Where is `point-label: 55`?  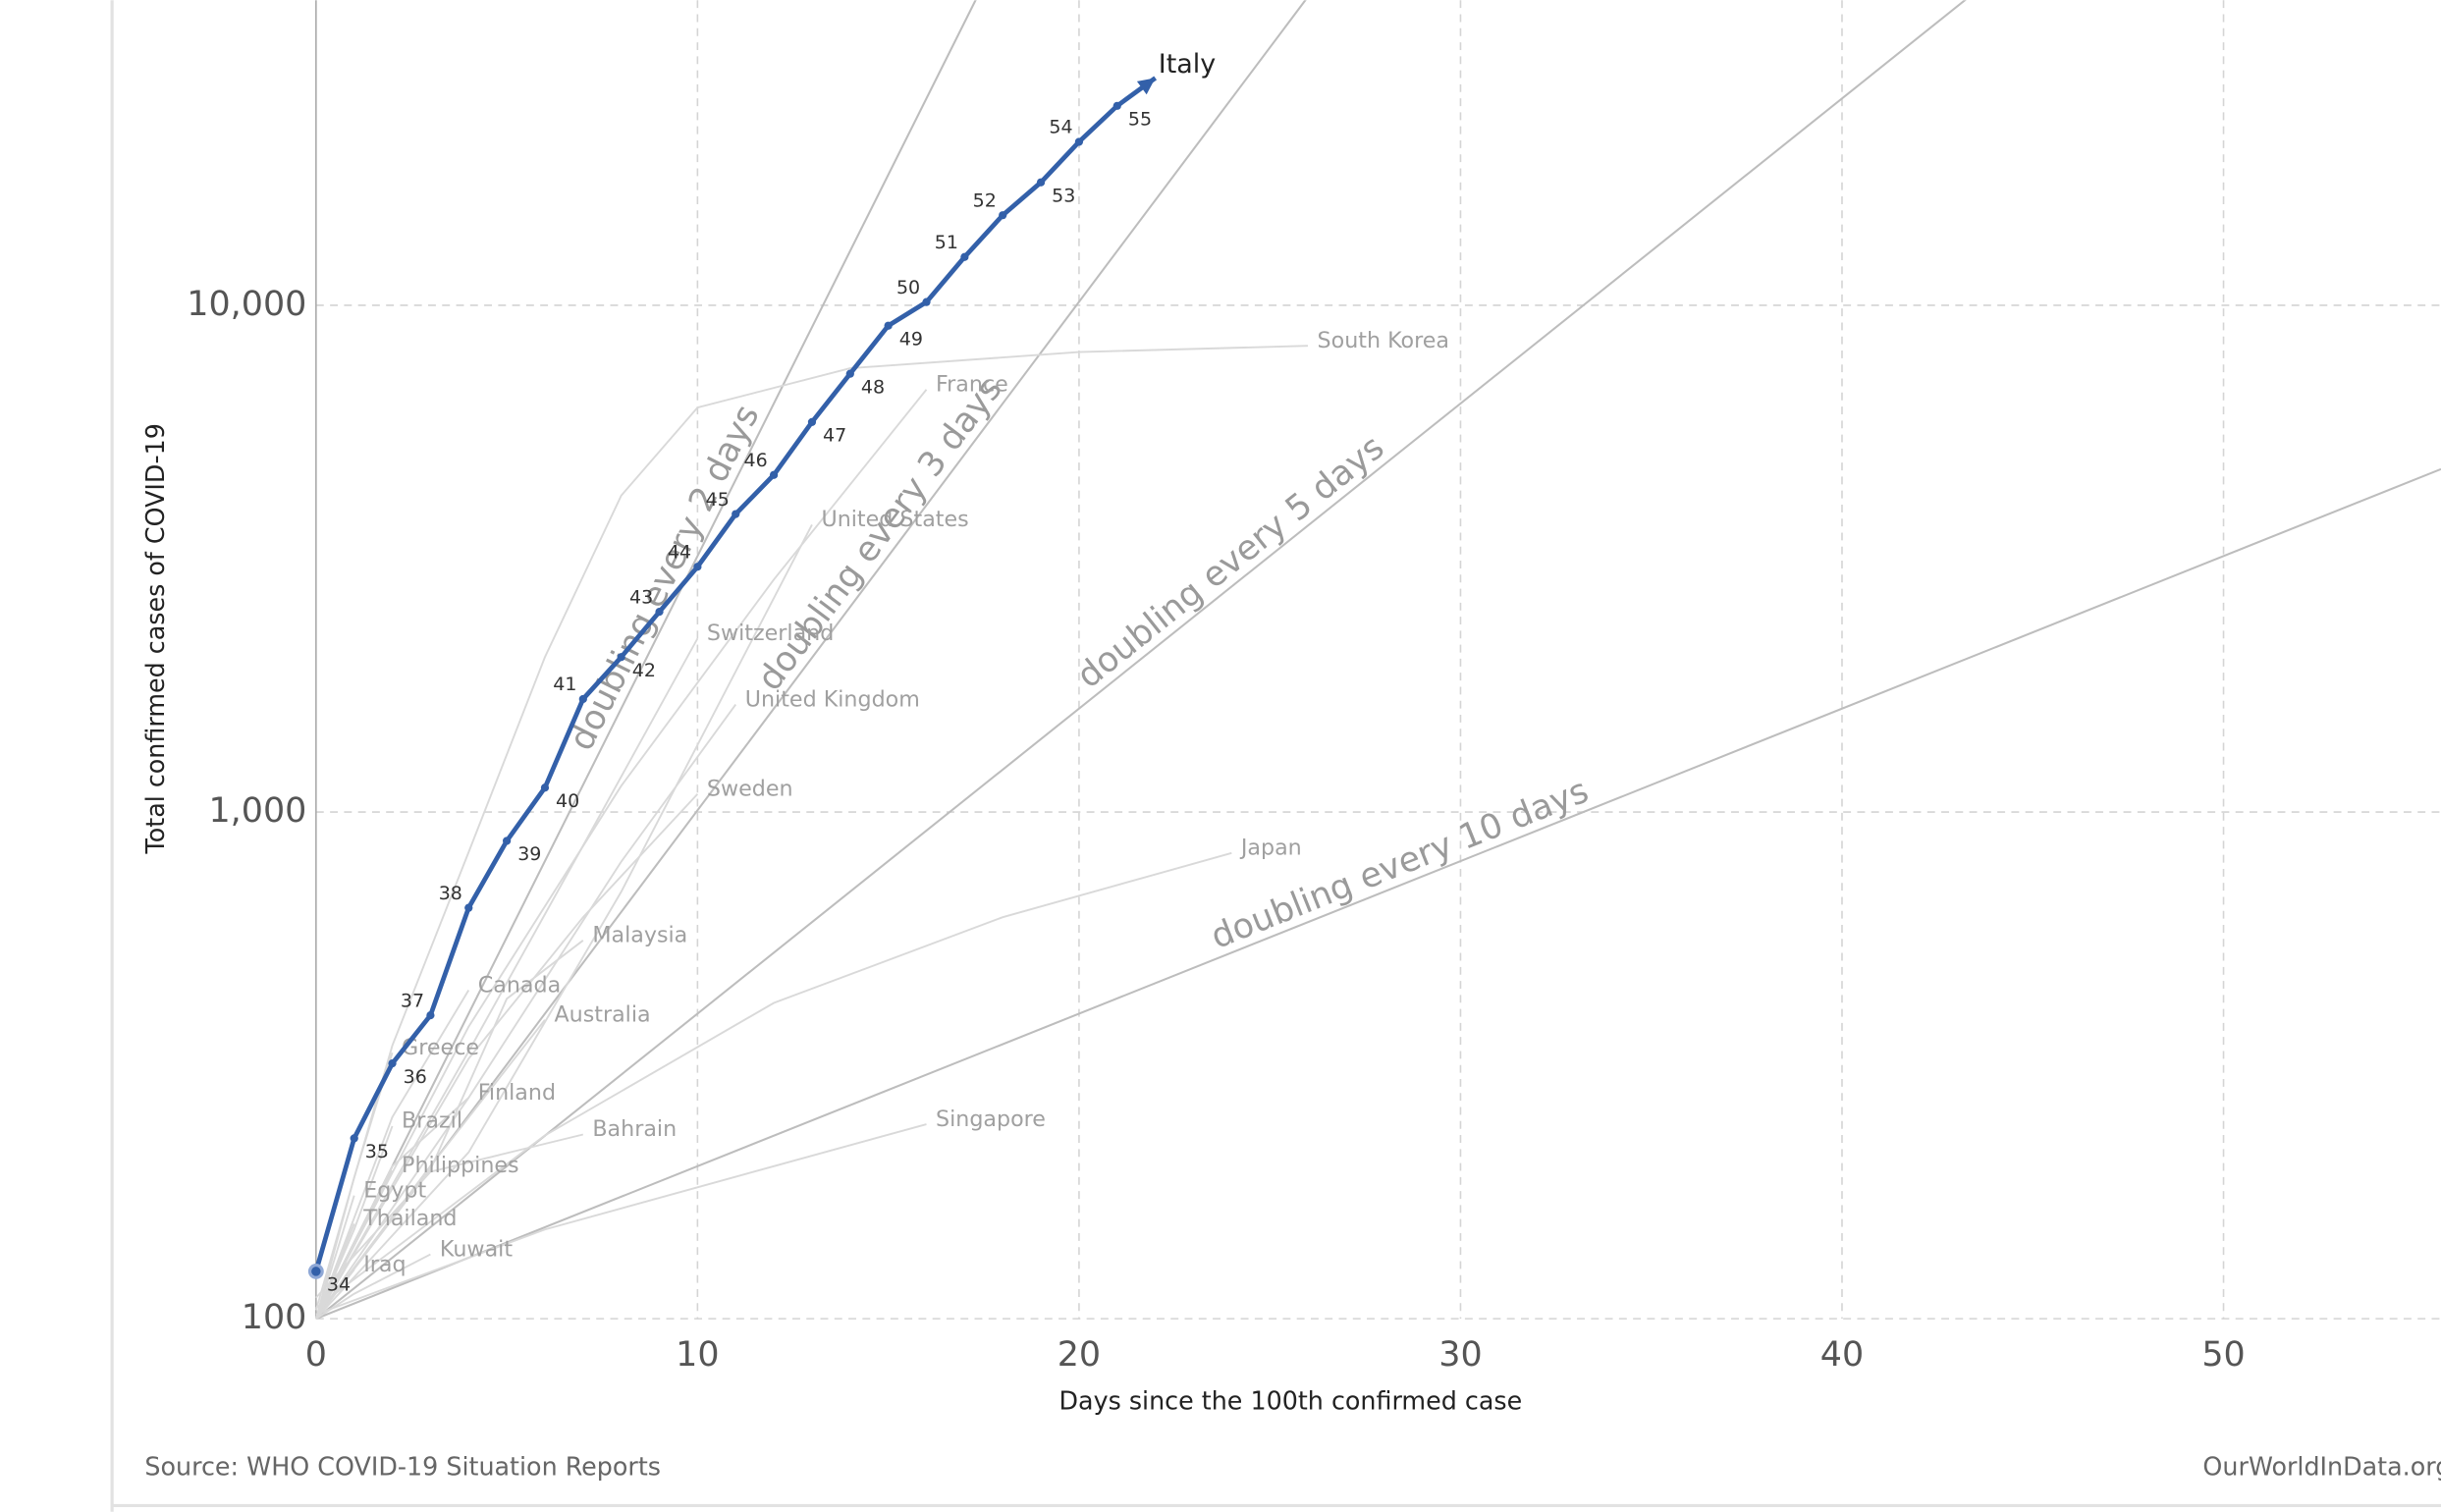
point-label: 55 is located at coordinates (1140, 120).